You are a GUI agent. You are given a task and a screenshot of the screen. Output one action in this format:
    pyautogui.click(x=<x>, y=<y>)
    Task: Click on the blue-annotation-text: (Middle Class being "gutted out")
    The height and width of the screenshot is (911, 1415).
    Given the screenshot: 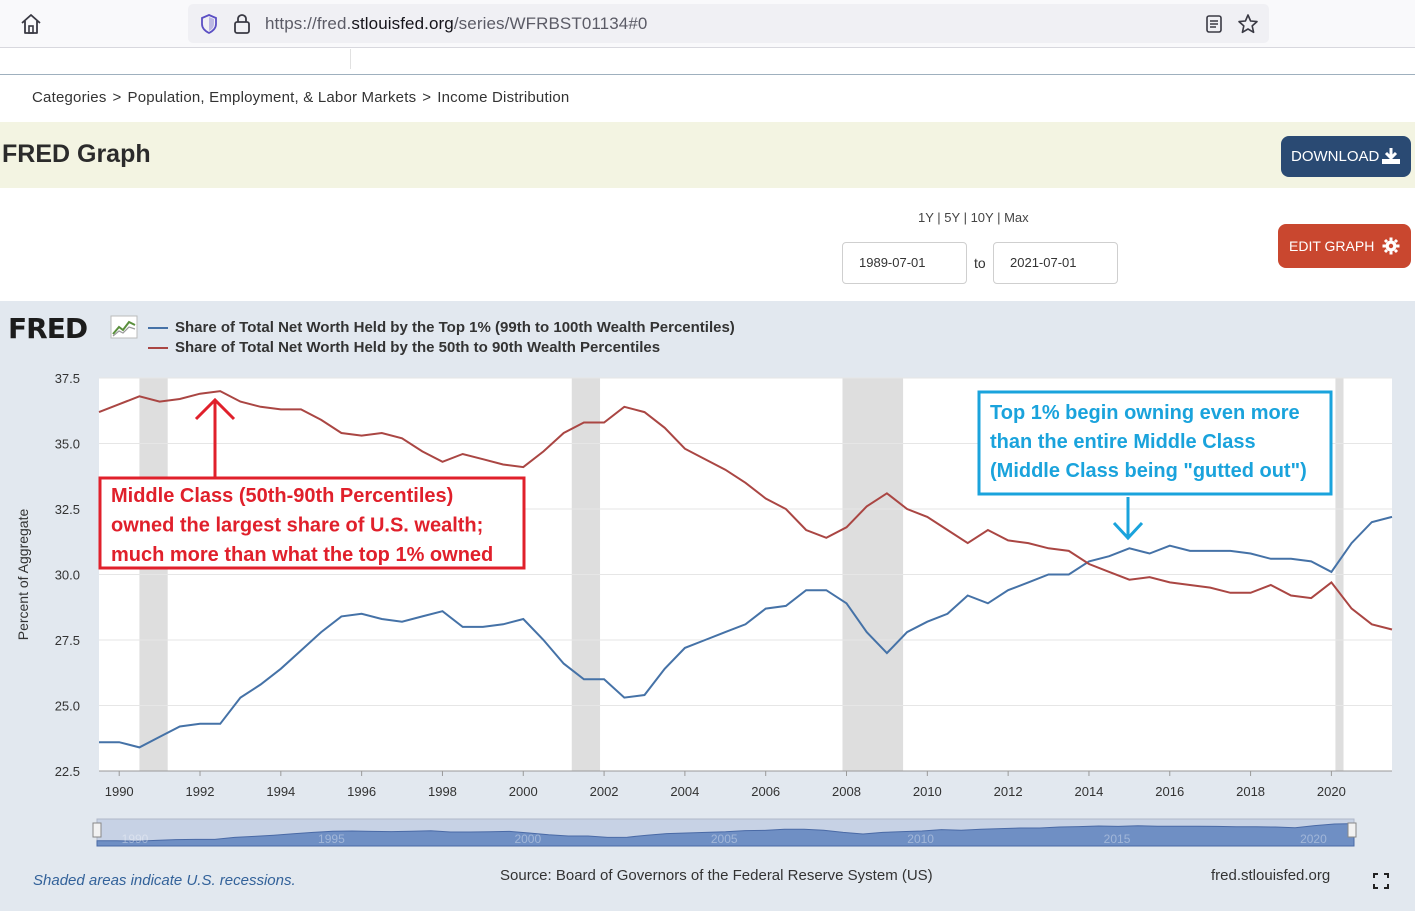 What is the action you would take?
    pyautogui.click(x=1148, y=471)
    